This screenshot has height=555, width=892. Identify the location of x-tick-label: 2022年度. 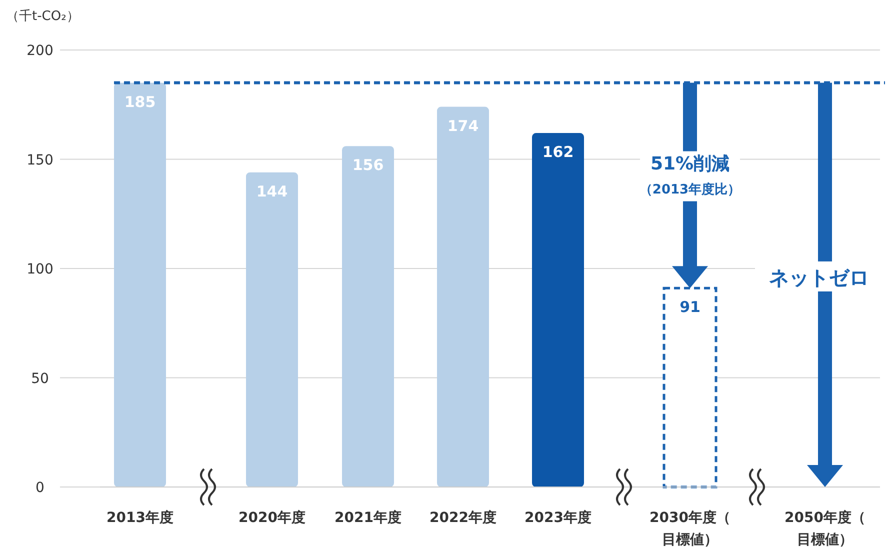
(463, 517).